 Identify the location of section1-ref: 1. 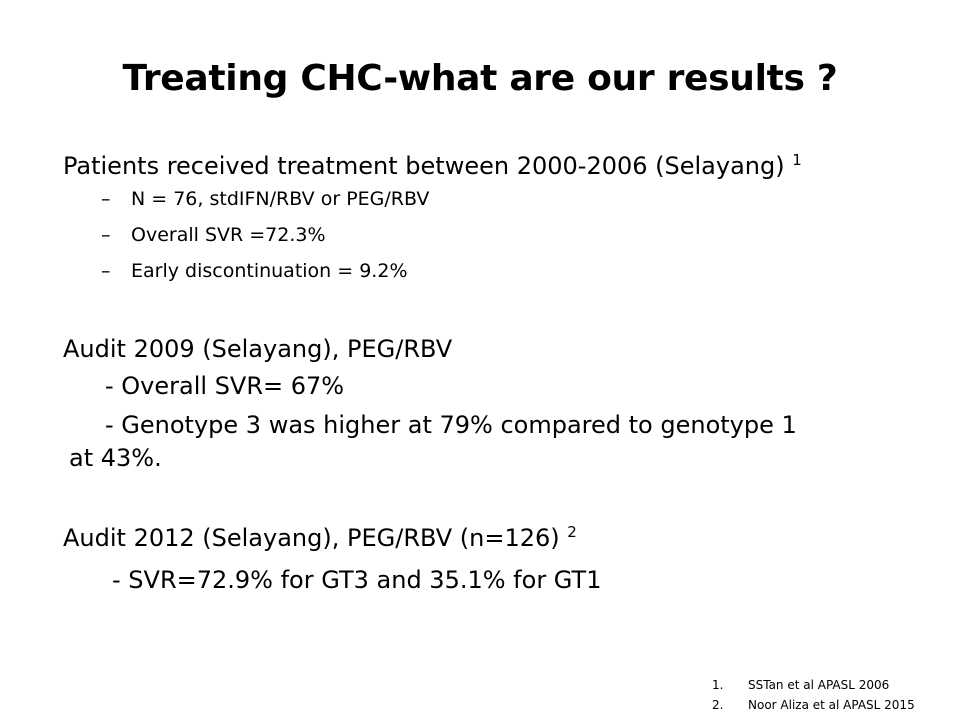
(797, 160).